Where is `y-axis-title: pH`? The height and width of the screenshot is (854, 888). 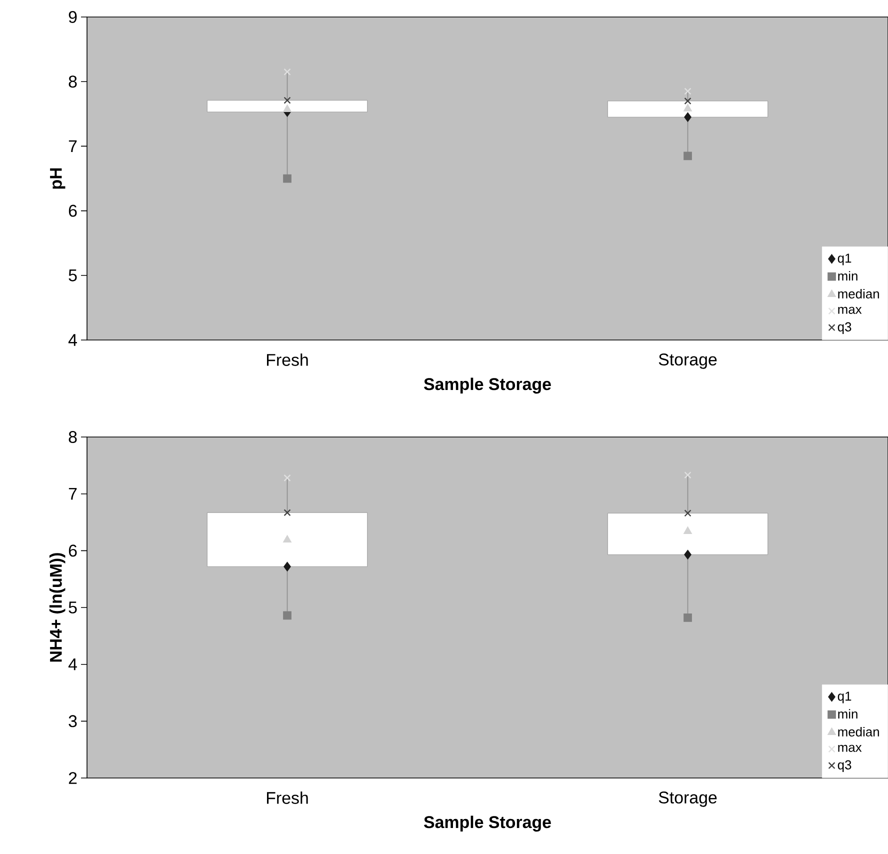 y-axis-title: pH is located at coordinates (58, 178).